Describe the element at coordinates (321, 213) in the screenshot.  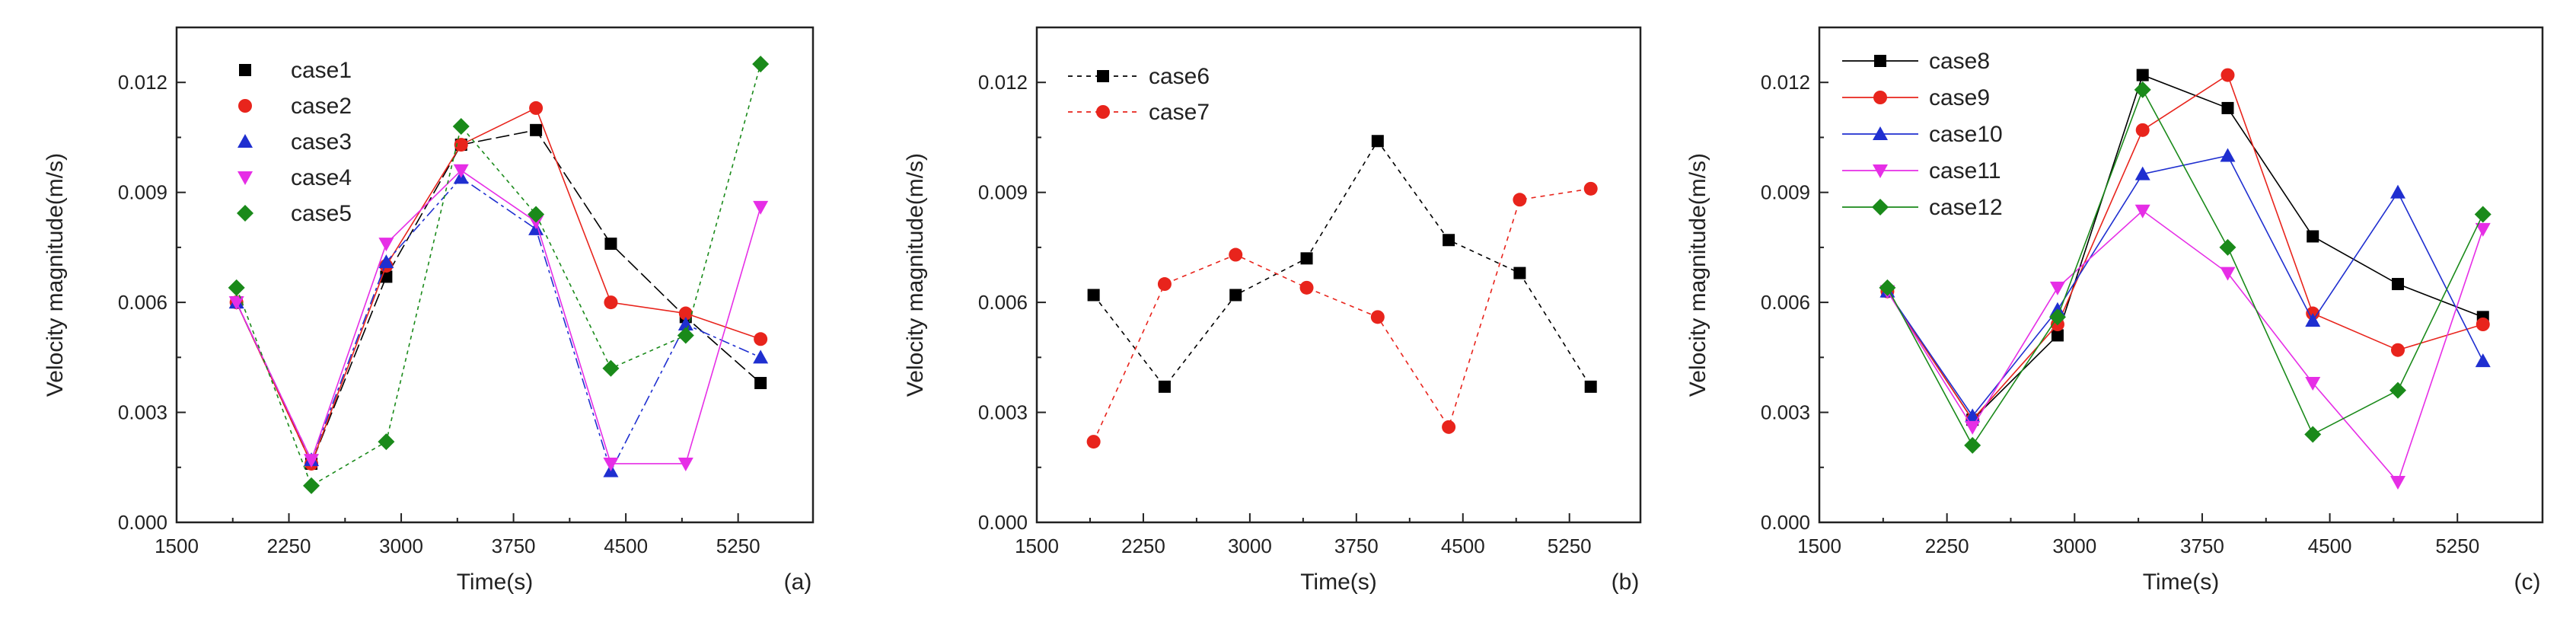
I see `legend-label: case5` at that location.